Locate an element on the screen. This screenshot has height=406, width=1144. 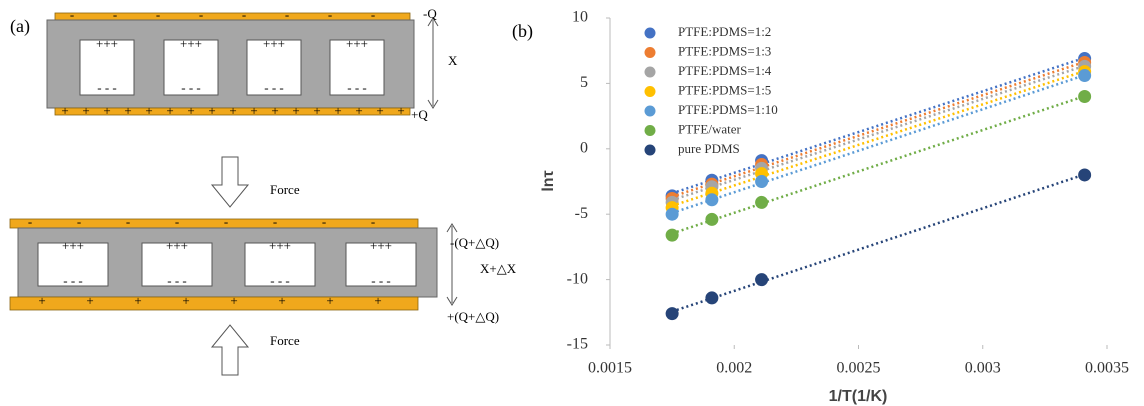
y-axis-title: lnτ is located at coordinates (548, 180).